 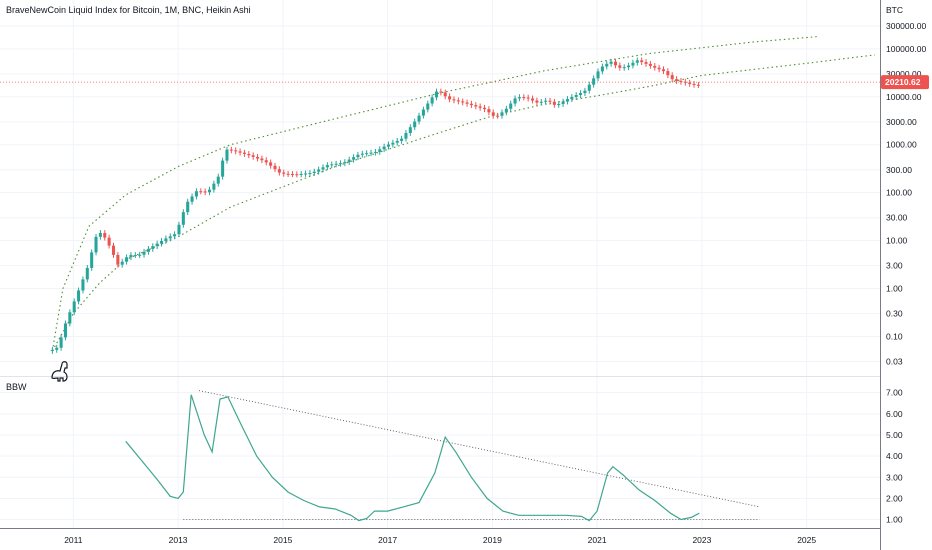 What do you see at coordinates (412, 458) in the screenshot?
I see `bbw-line` at bounding box center [412, 458].